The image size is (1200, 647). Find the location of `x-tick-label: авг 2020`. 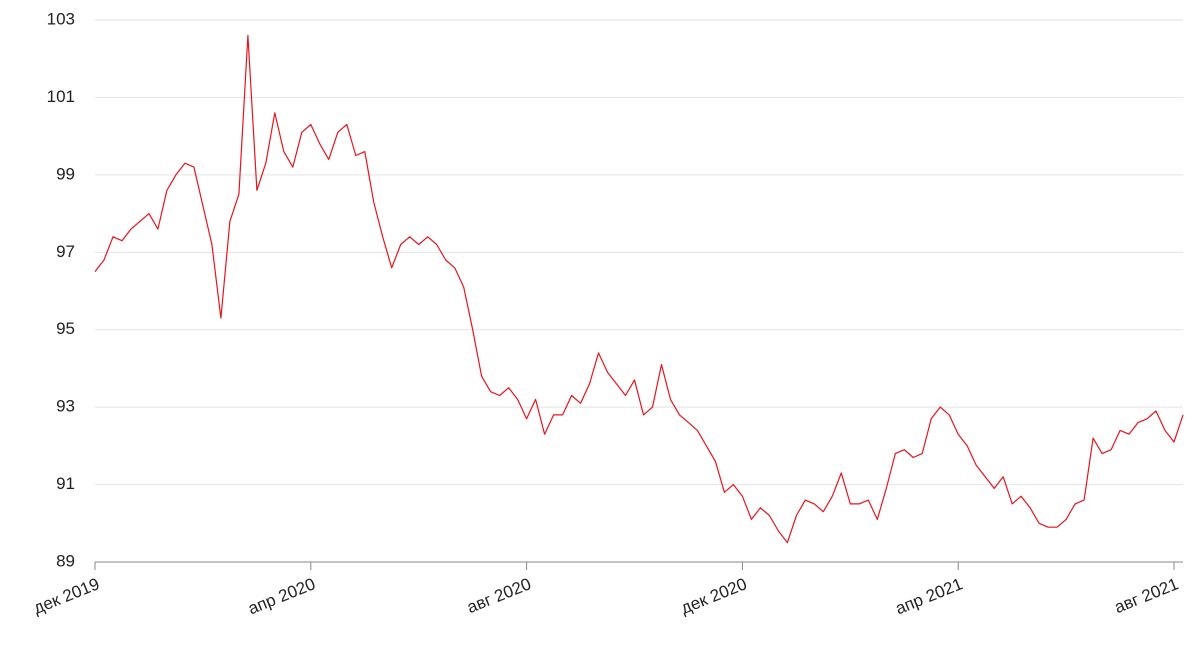

x-tick-label: авг 2020 is located at coordinates (498, 595).